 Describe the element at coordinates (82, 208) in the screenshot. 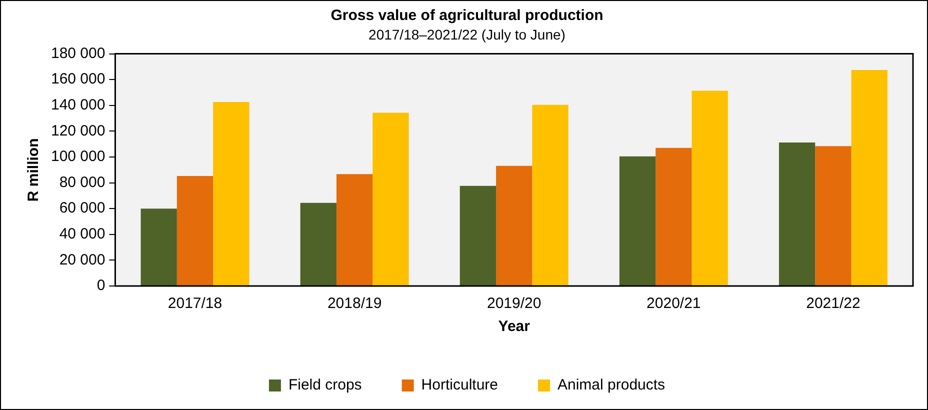

I see `y-tick-label: 60 000` at that location.